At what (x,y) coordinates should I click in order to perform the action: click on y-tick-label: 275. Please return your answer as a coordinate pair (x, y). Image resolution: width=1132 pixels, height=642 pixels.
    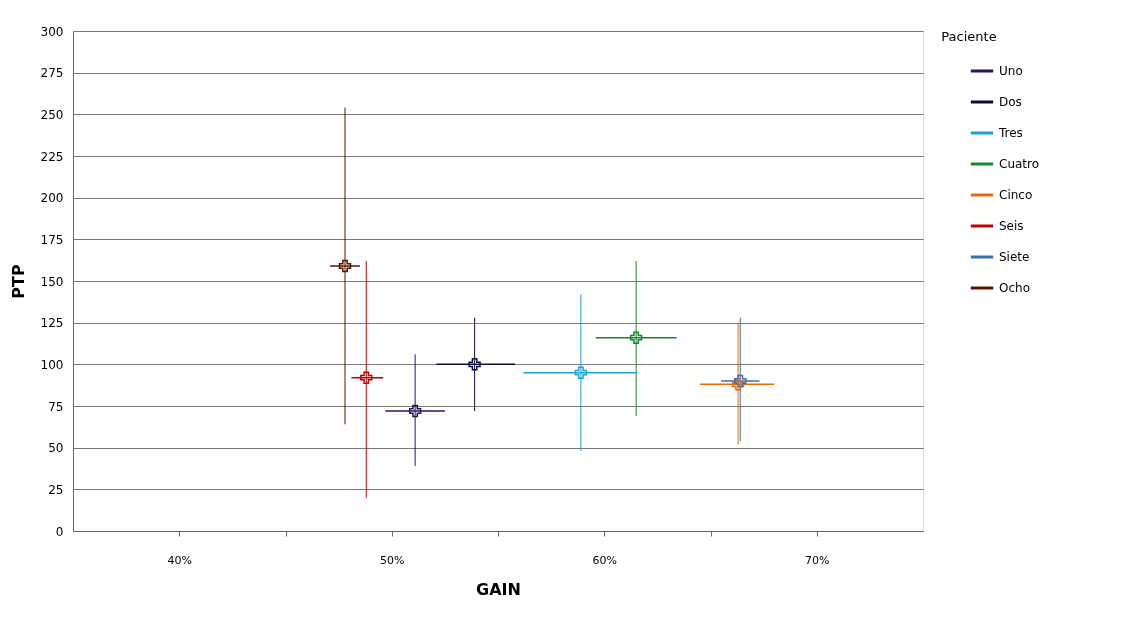
    Looking at the image, I should click on (52, 73).